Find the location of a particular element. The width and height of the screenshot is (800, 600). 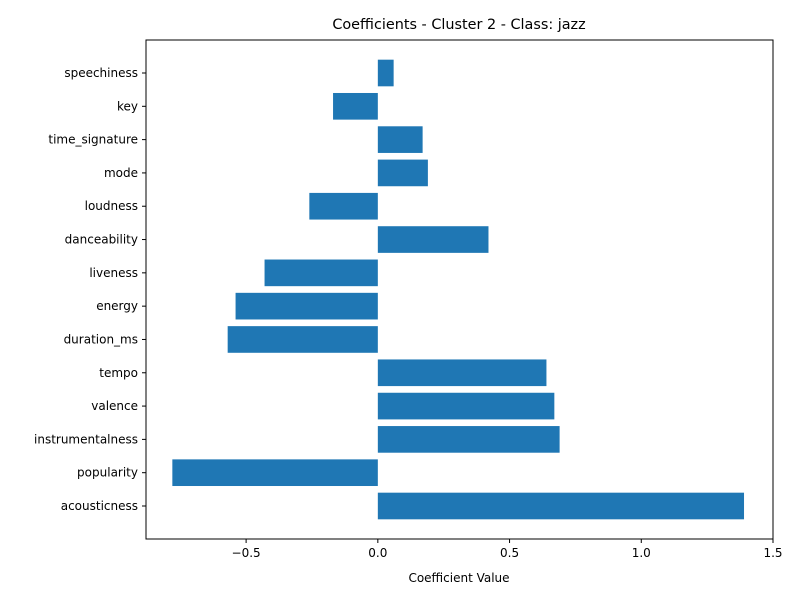

y-tick-label-acousticness: acousticness is located at coordinates (99, 506).